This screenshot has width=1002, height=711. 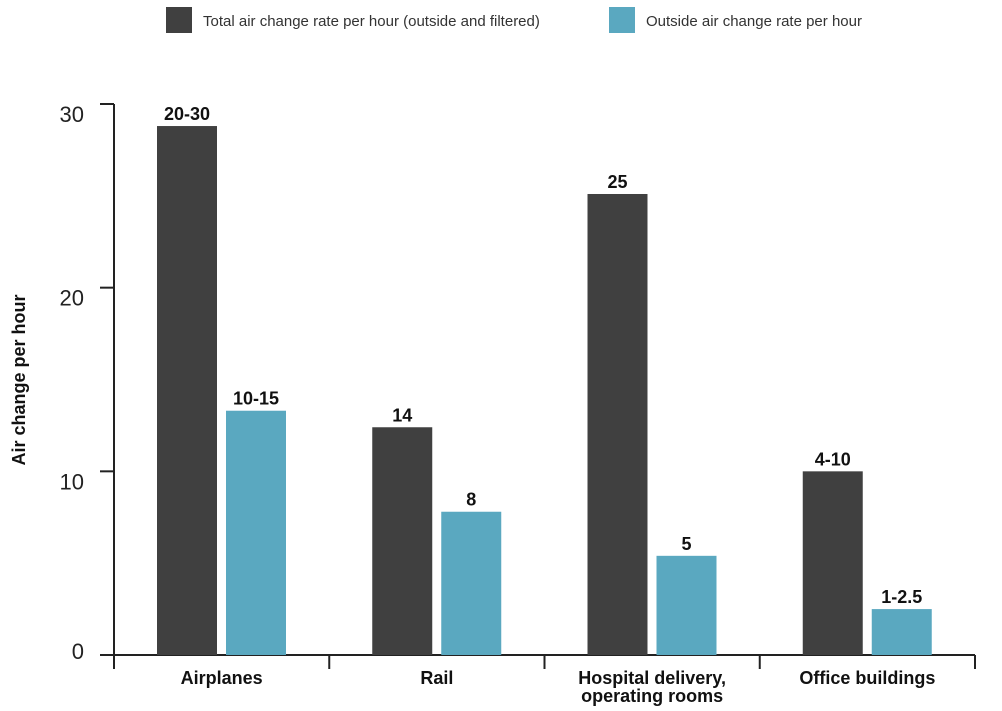 What do you see at coordinates (187, 114) in the screenshot?
I see `data-label-0-0: 20-30` at bounding box center [187, 114].